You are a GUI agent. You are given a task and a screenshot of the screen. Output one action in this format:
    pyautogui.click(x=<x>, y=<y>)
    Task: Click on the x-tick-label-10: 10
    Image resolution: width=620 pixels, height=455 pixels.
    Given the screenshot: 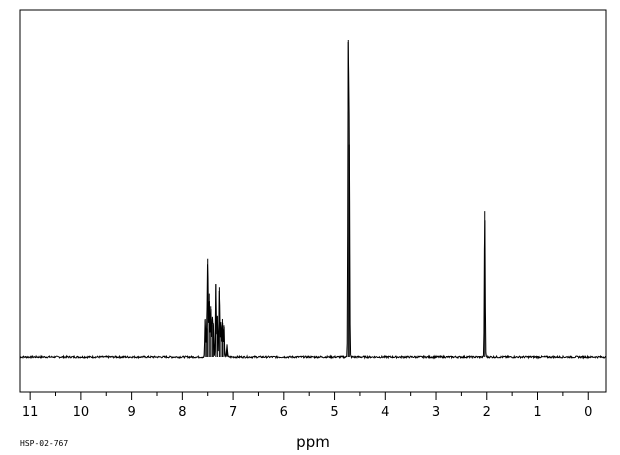 What is the action you would take?
    pyautogui.click(x=81, y=412)
    